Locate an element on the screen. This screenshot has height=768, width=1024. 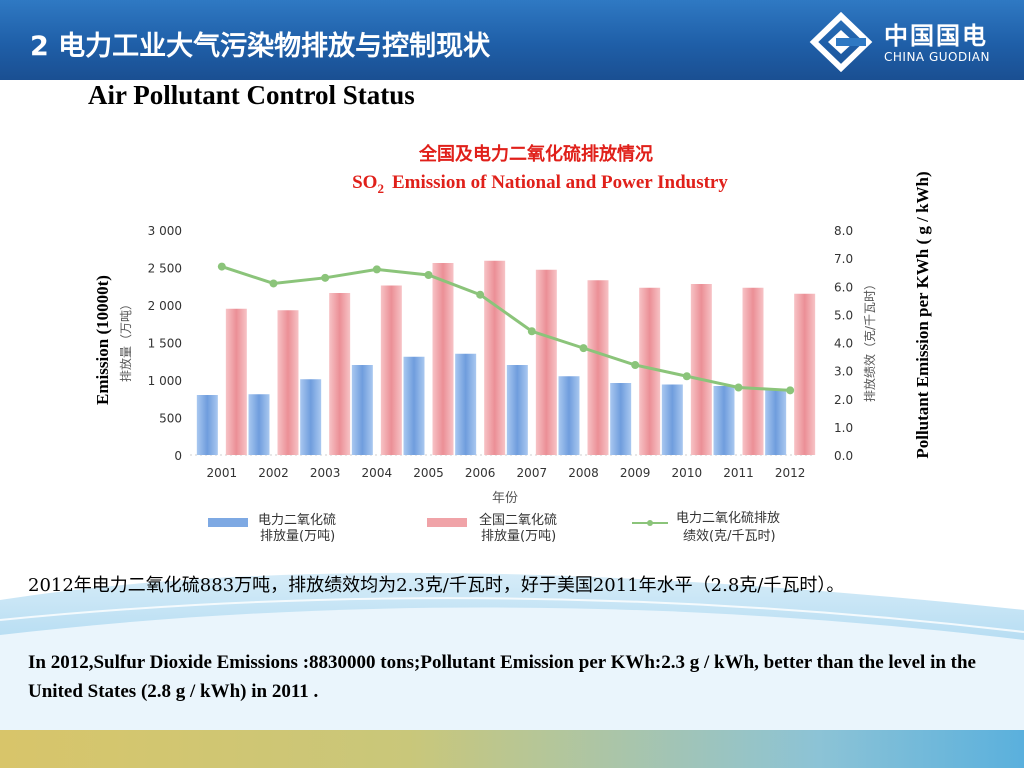
legend-label-national-line2: 排放量(万吨) is located at coordinates (518, 536).